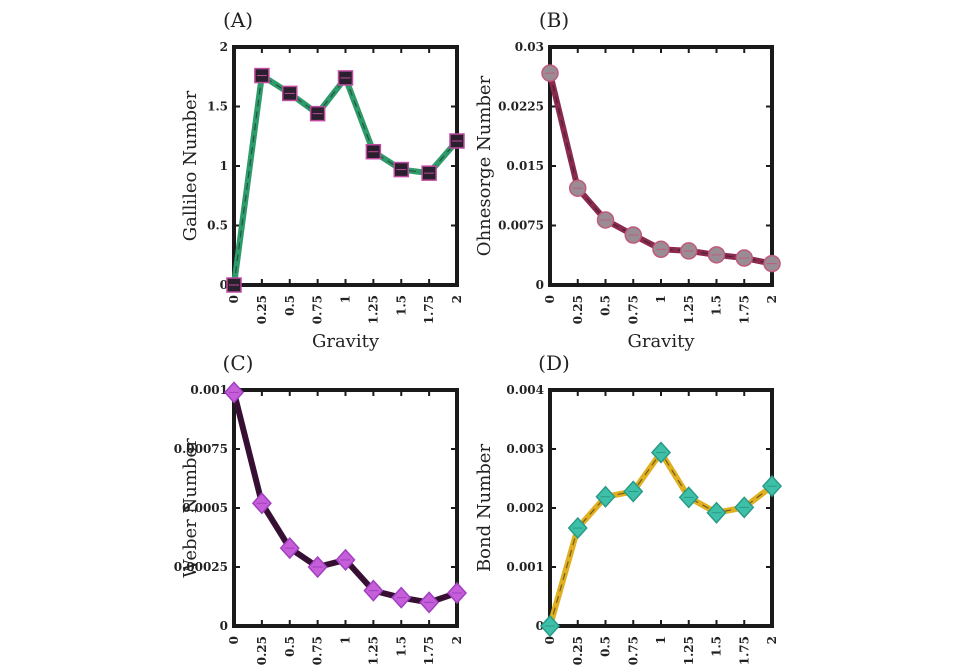 This screenshot has height=670, width=961. I want to click on panel-c-xtick-label: 1.5, so click(401, 646).